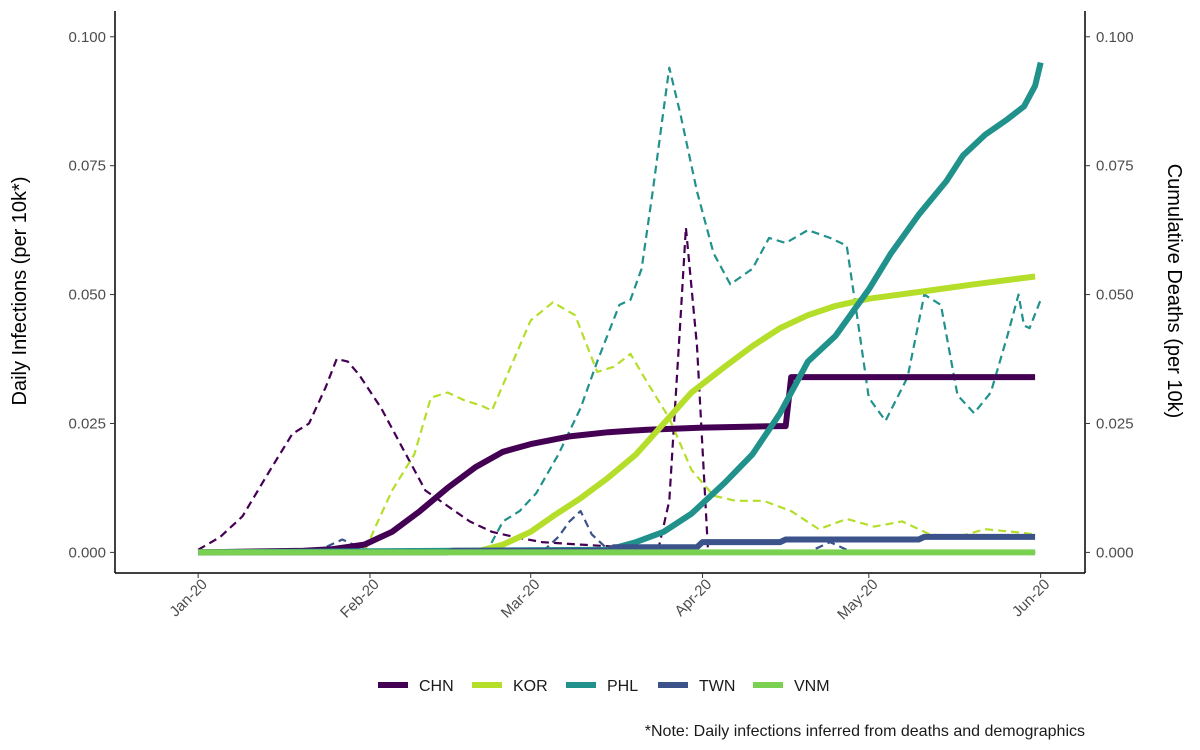  Describe the element at coordinates (360, 599) in the screenshot. I see `x-tick-label: Feb-20` at that location.